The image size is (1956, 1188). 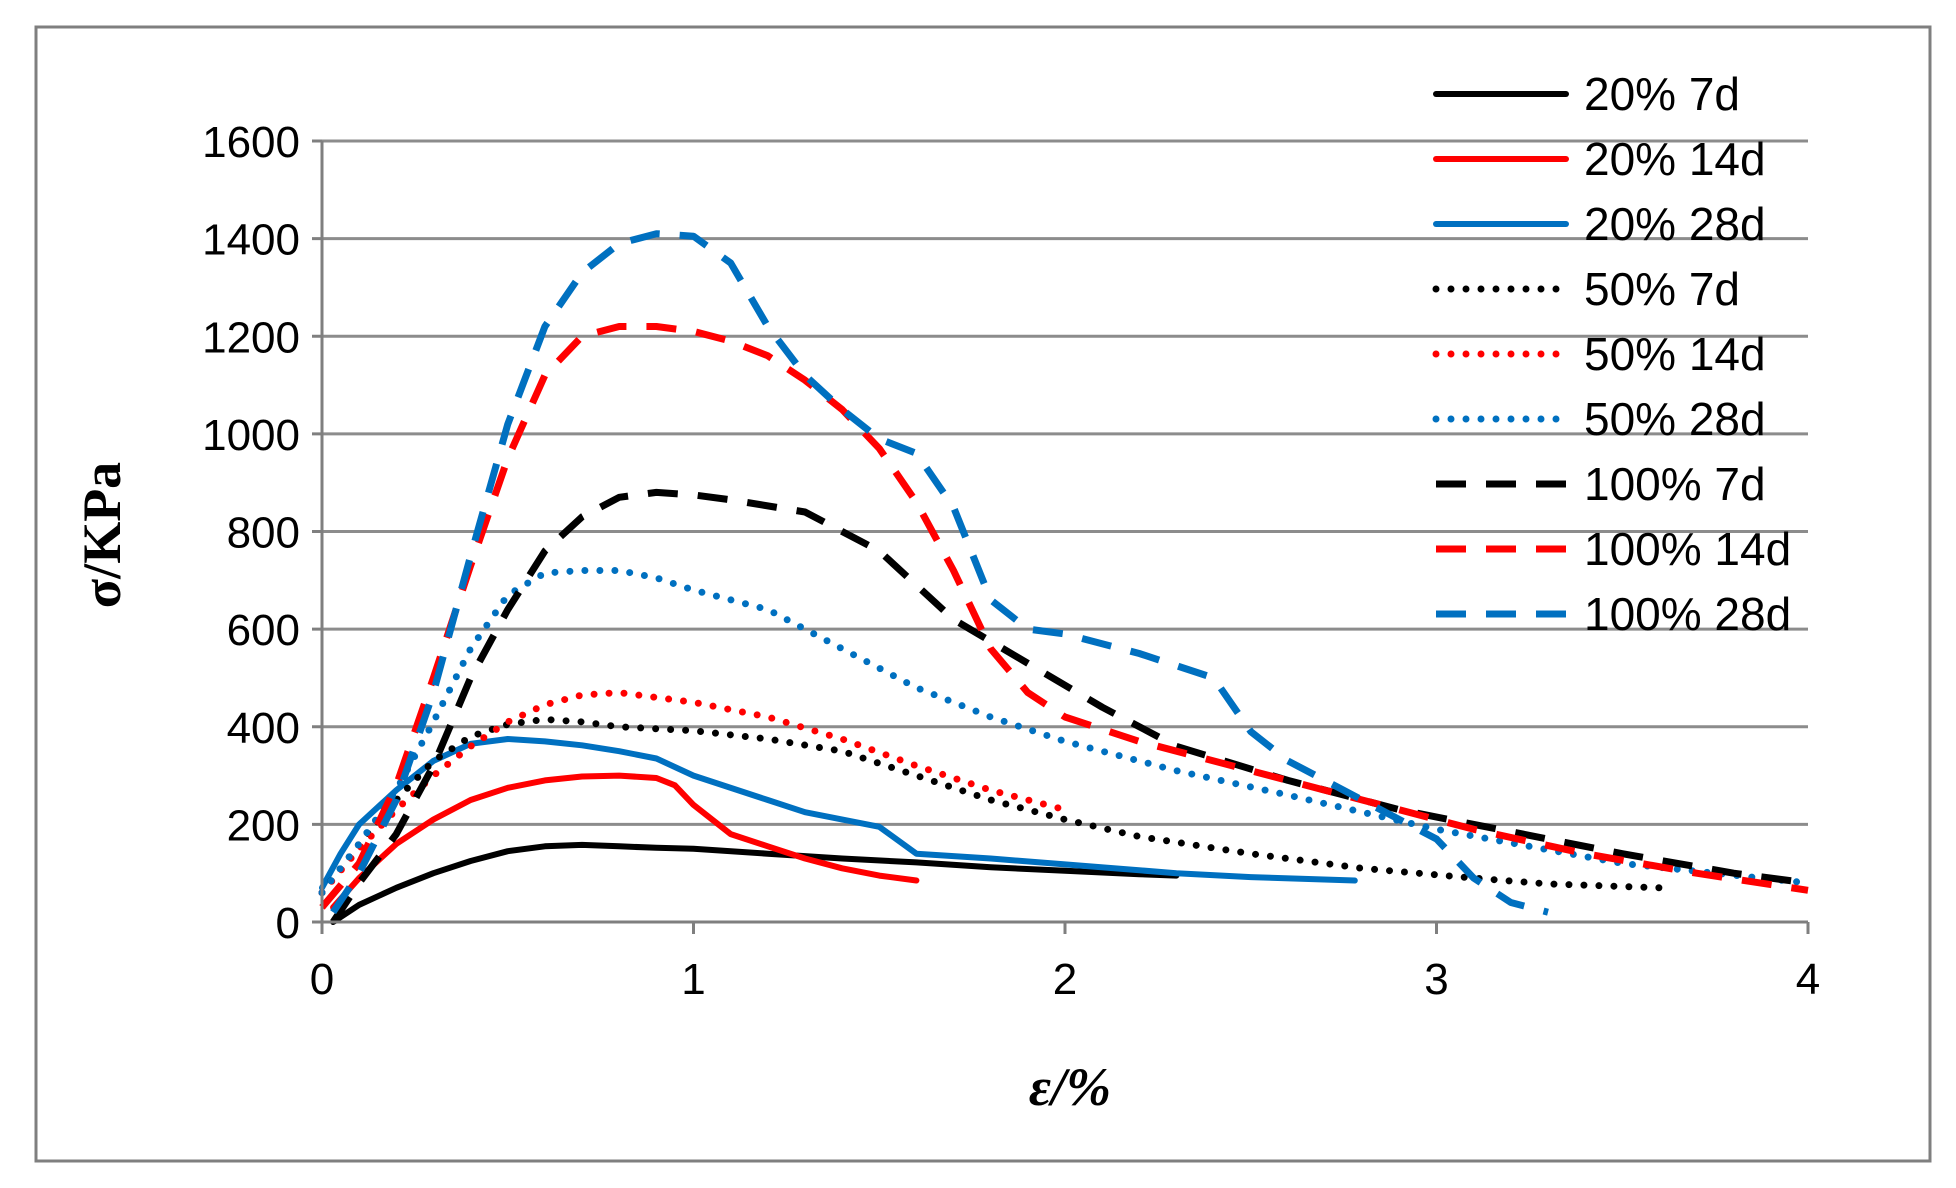 I want to click on series-line-50-14d, so click(x=693, y=793).